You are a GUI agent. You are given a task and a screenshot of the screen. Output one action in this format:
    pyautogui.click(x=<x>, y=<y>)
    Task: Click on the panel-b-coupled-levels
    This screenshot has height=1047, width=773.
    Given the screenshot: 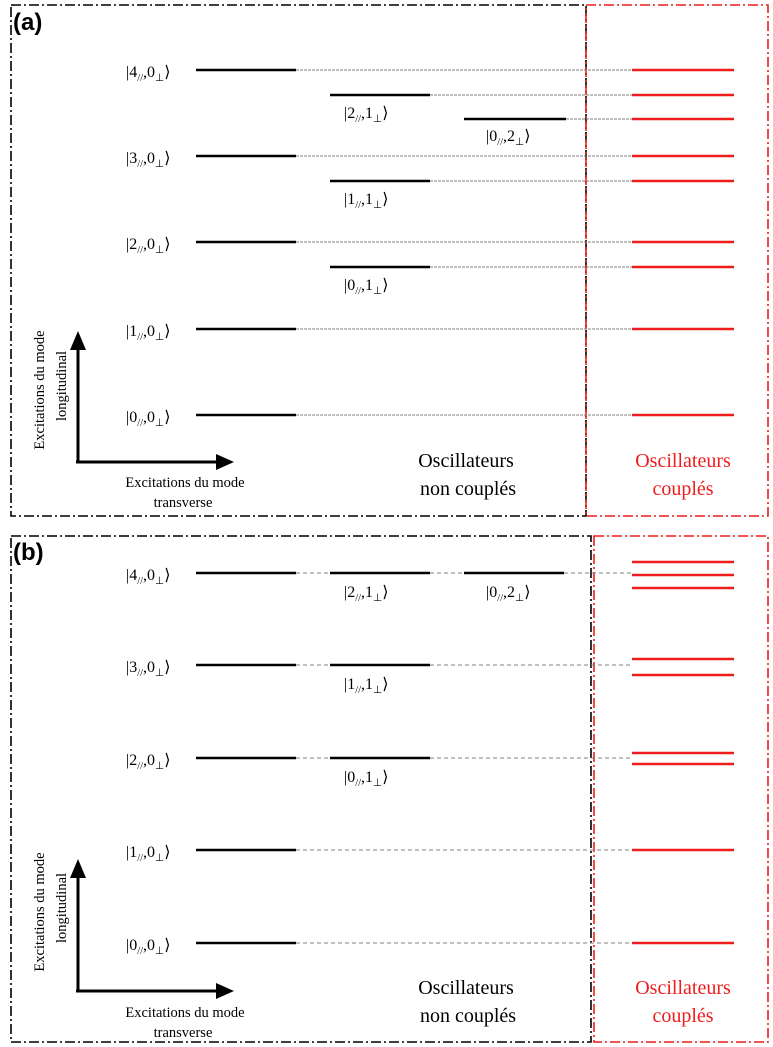 What is the action you would take?
    pyautogui.click(x=683, y=752)
    